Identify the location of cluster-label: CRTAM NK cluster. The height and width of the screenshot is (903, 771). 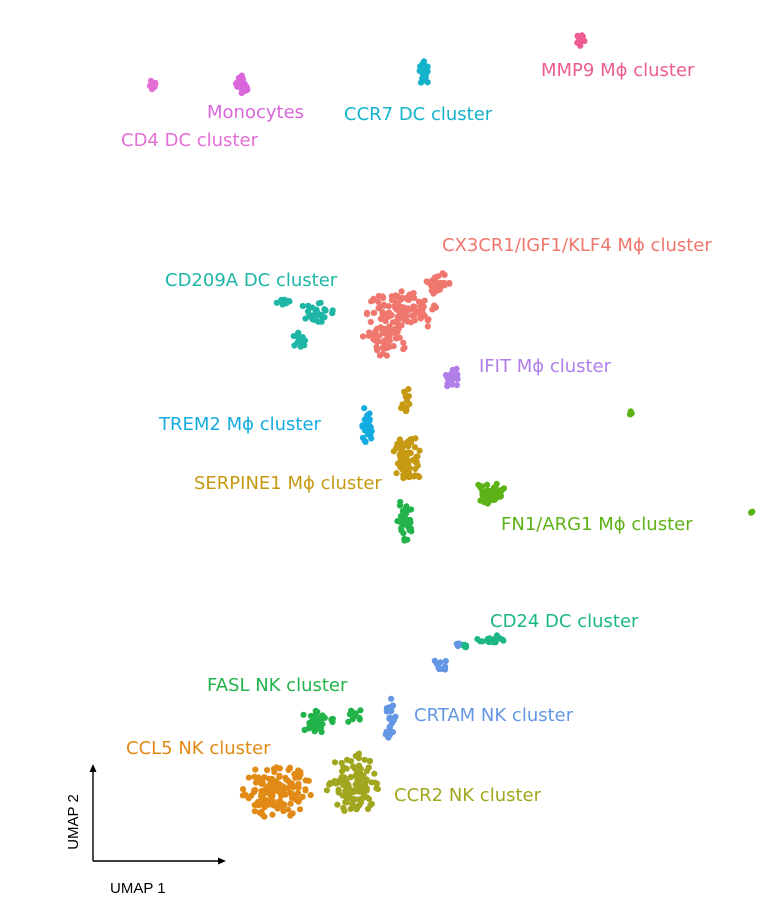
(494, 715).